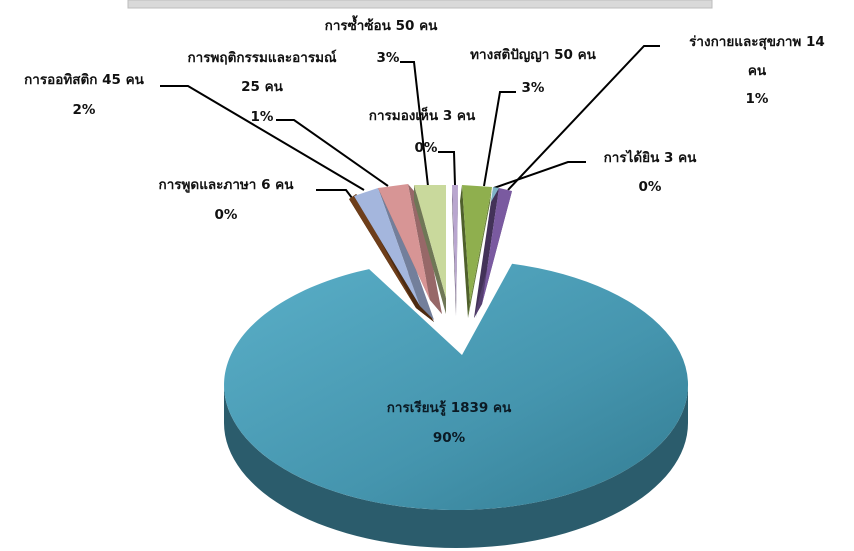 The width and height of the screenshot is (854, 551). Describe the element at coordinates (757, 99) in the screenshot. I see `slice-percent-physical: 1%` at that location.